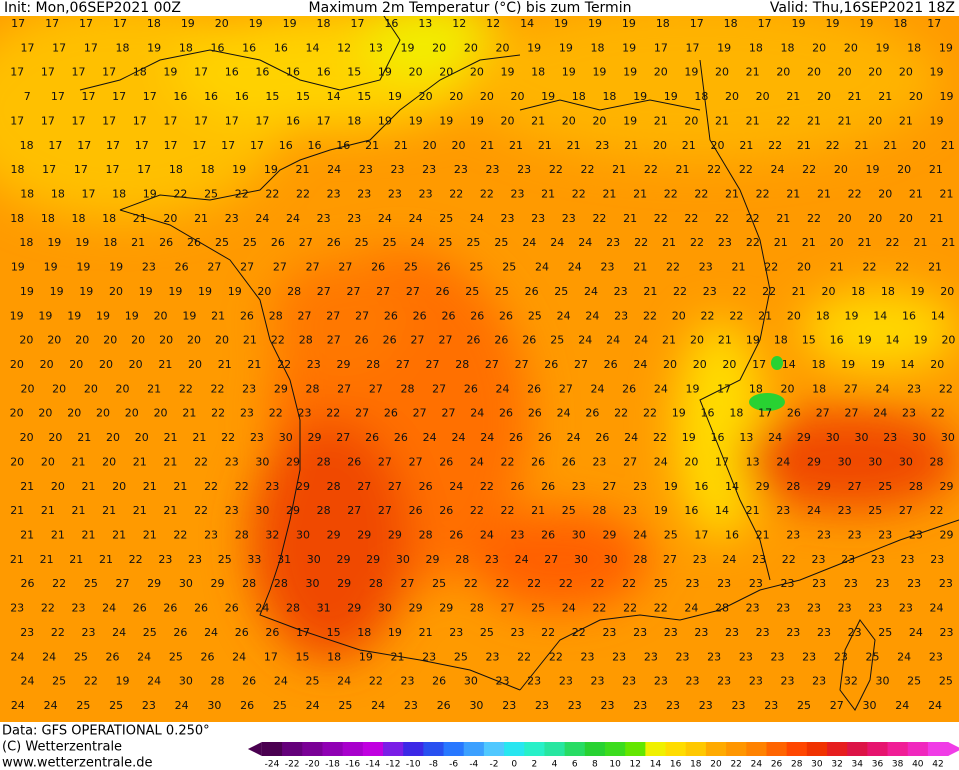 This screenshot has height=770, width=959. I want to click on temperature-value: 14, so click(893, 340).